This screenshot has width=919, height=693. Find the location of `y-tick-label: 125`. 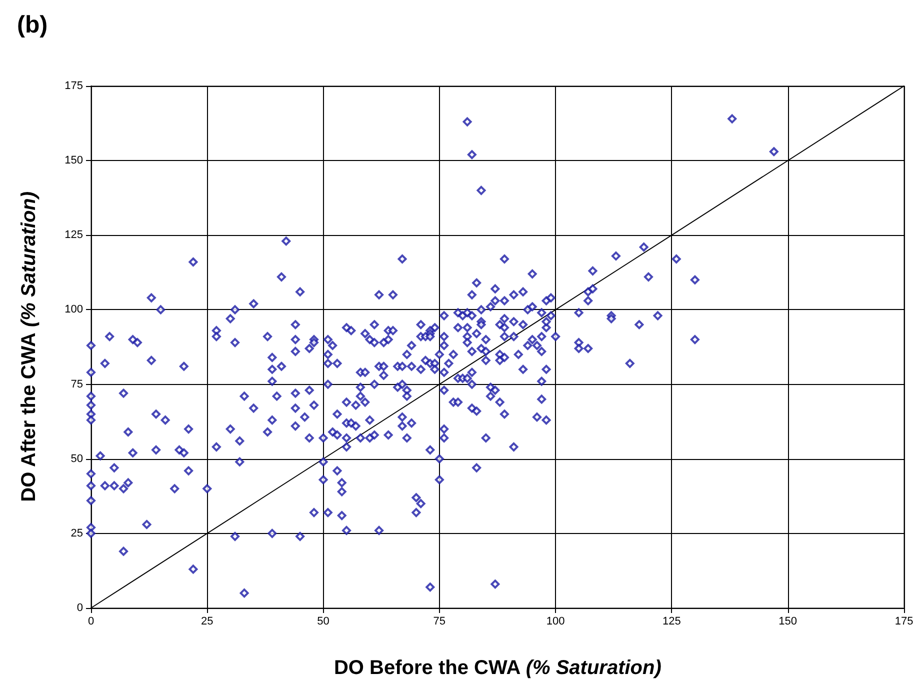

y-tick-label: 125 is located at coordinates (73, 235).